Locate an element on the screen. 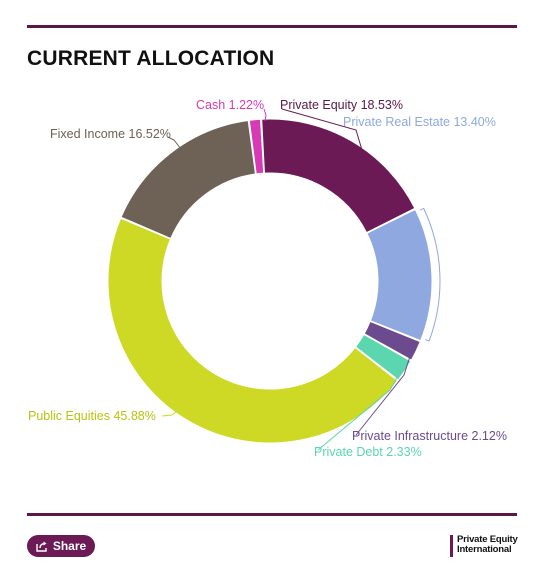 This screenshot has height=571, width=538. slice-label-public-equities: Public Equities 45.88% is located at coordinates (92, 416).